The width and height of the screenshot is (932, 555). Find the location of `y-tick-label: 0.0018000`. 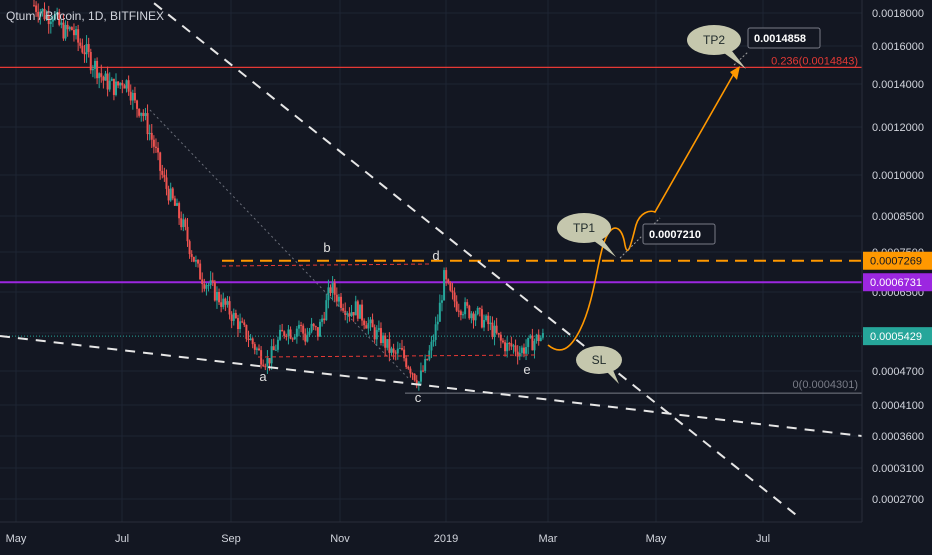

y-tick-label: 0.0018000 is located at coordinates (898, 14).